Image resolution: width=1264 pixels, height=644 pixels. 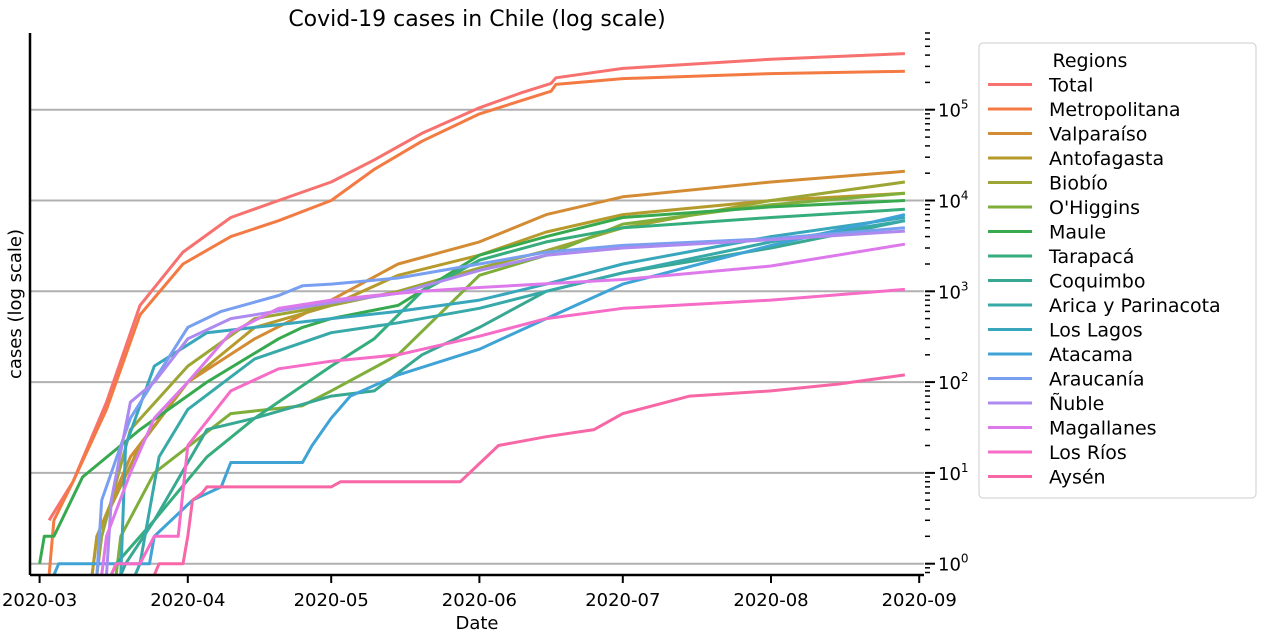 What do you see at coordinates (1070, 86) in the screenshot?
I see `legend-label: Total` at bounding box center [1070, 86].